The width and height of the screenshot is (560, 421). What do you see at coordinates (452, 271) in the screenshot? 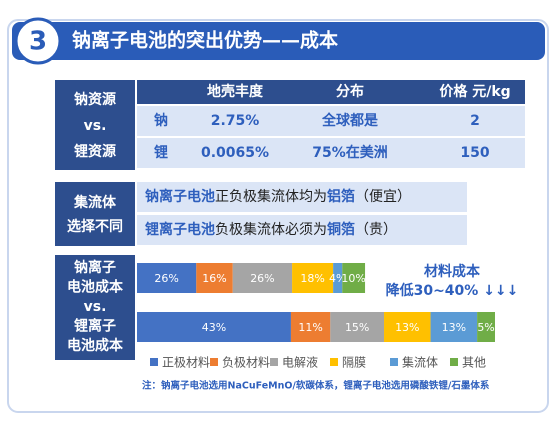
I see `annotation: 材料成本` at bounding box center [452, 271].